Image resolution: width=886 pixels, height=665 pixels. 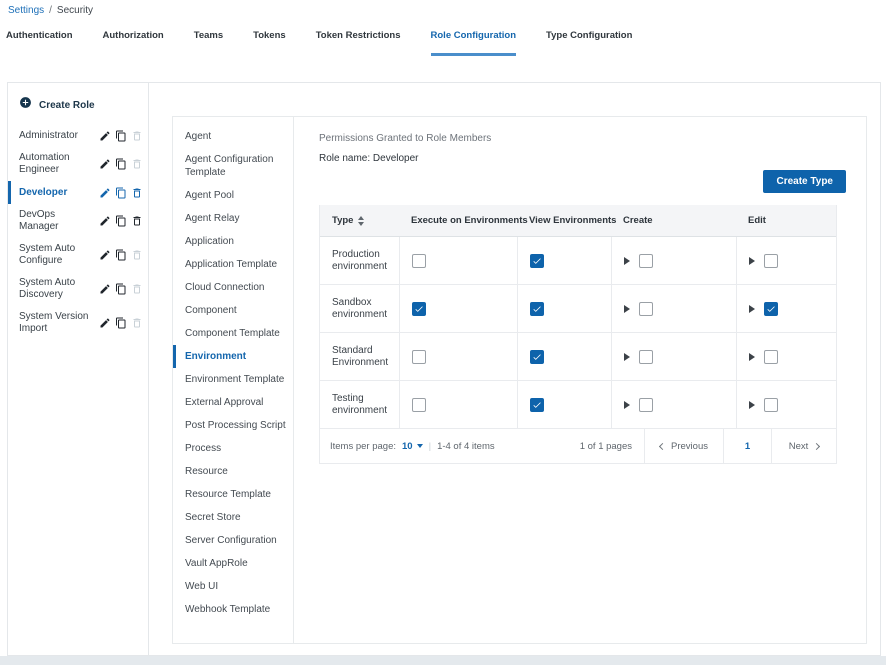 What do you see at coordinates (212, 218) in the screenshot?
I see `type-item-agent-relay: Agent Relay` at bounding box center [212, 218].